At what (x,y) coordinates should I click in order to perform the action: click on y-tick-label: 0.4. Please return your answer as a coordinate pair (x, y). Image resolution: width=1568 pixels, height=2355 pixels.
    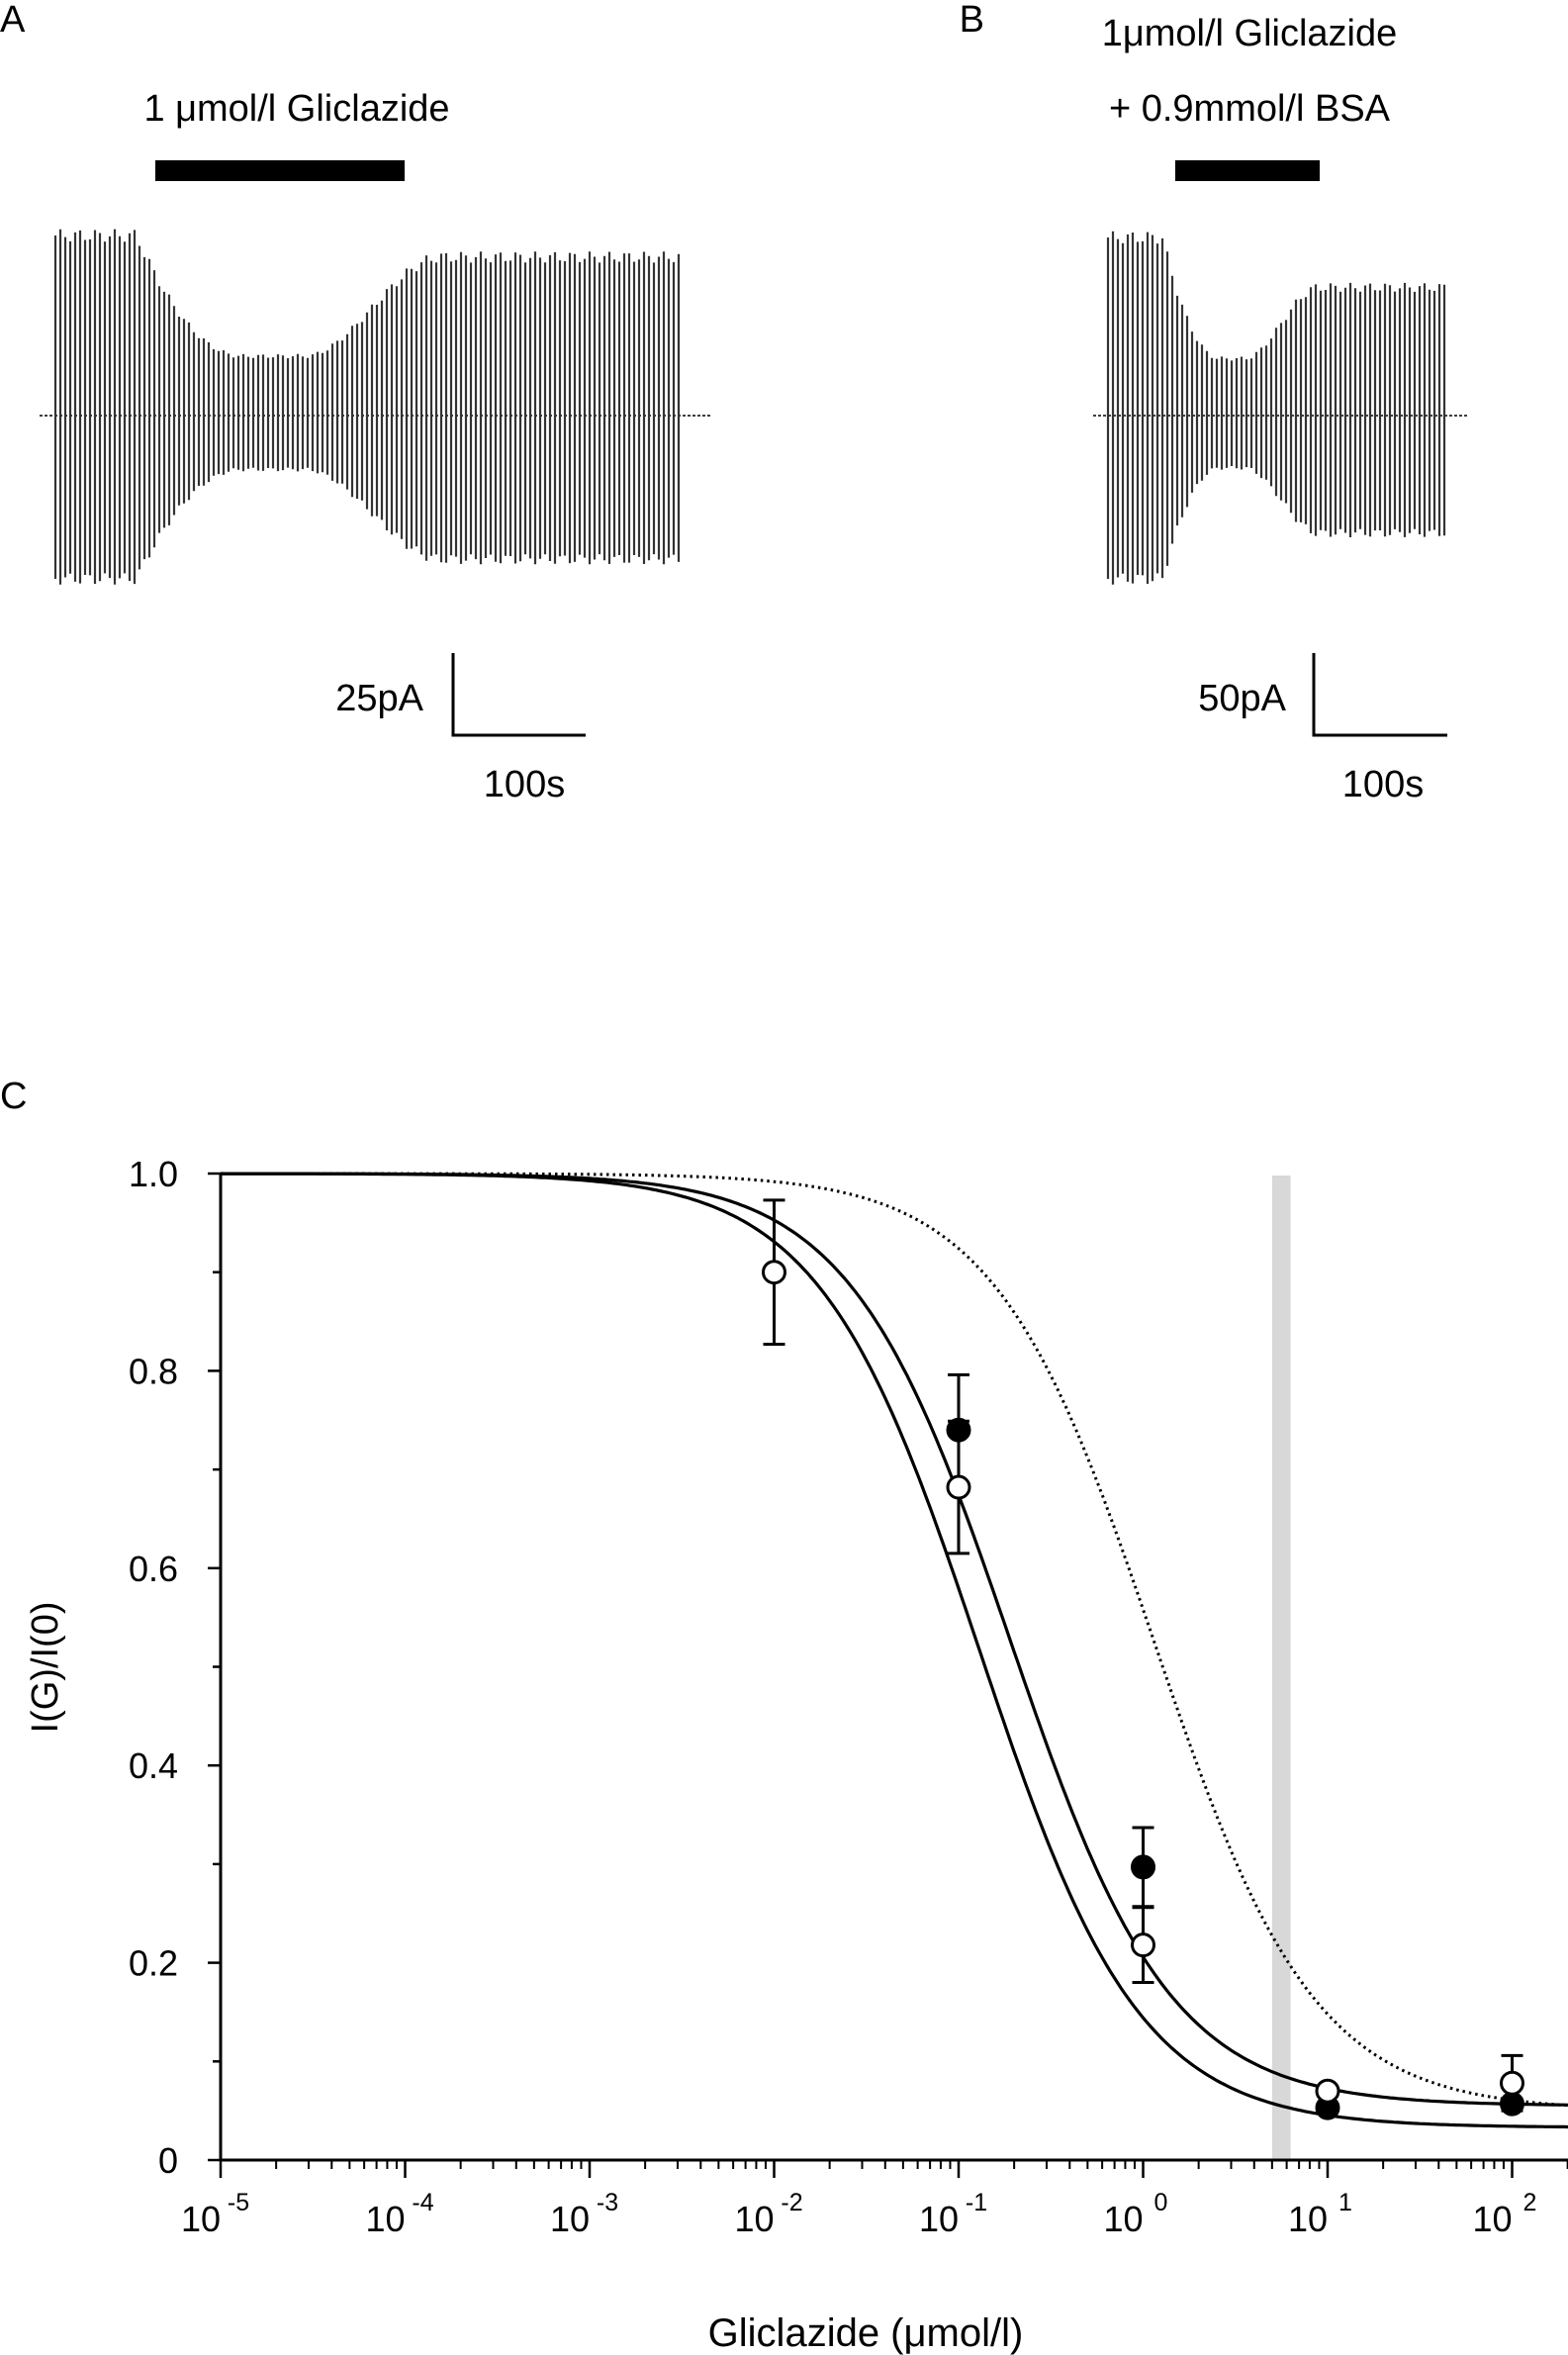
    Looking at the image, I should click on (153, 1766).